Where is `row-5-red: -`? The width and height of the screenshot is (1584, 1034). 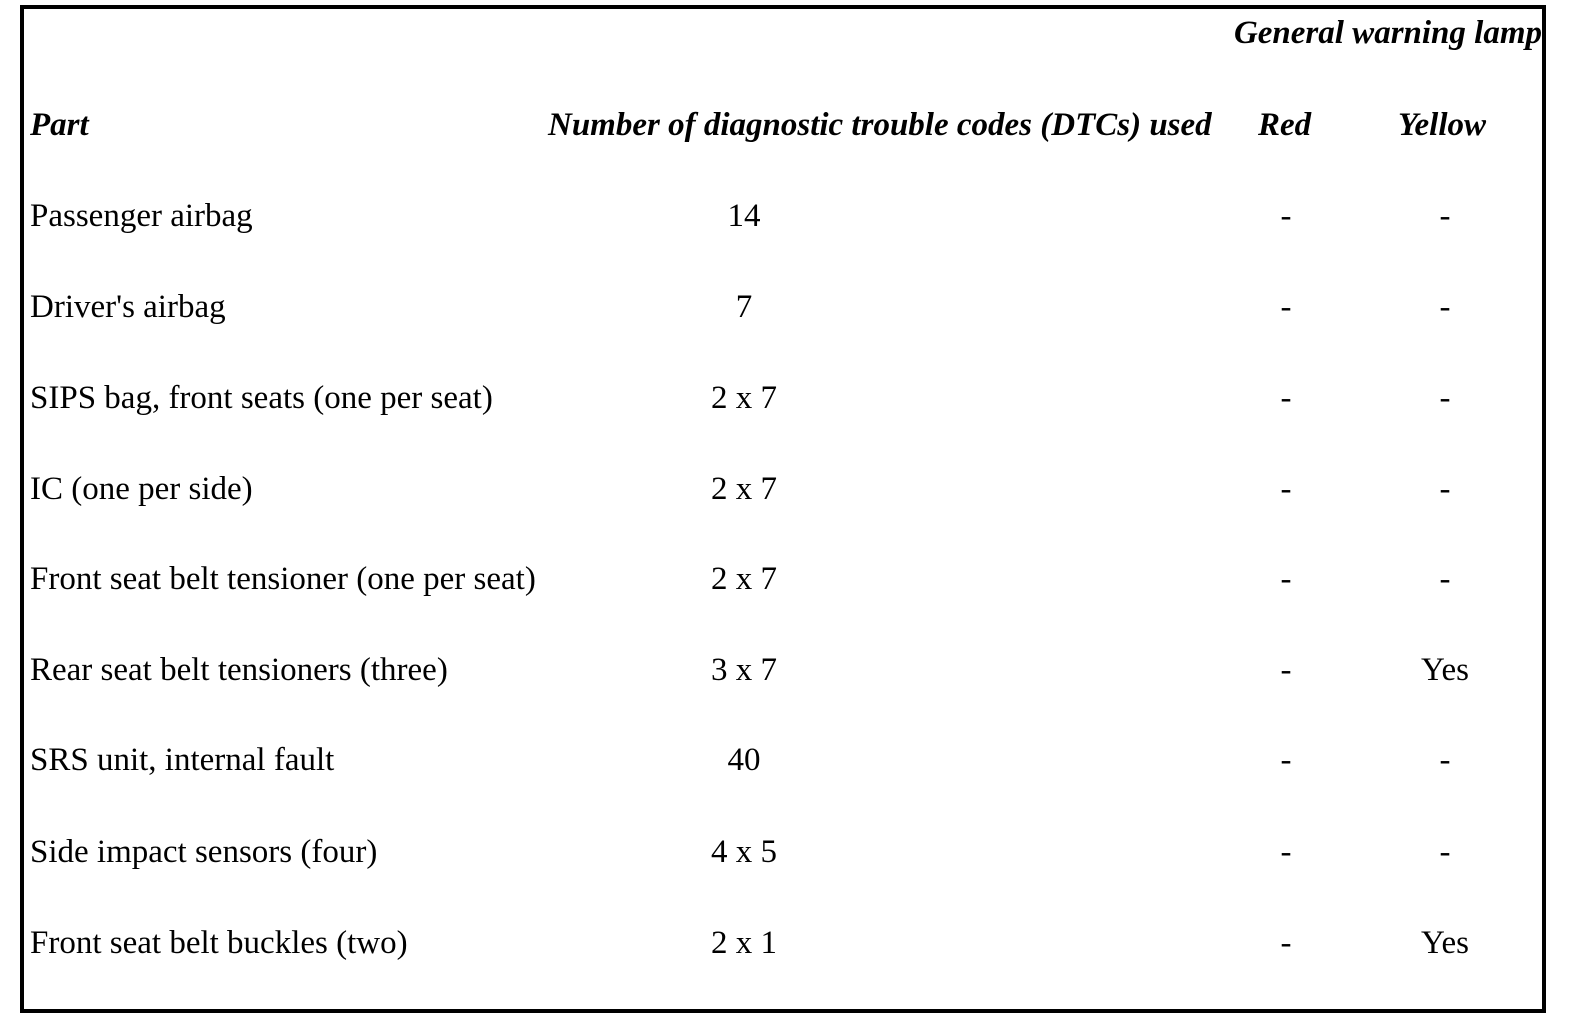
row-5-red: - is located at coordinates (1286, 579).